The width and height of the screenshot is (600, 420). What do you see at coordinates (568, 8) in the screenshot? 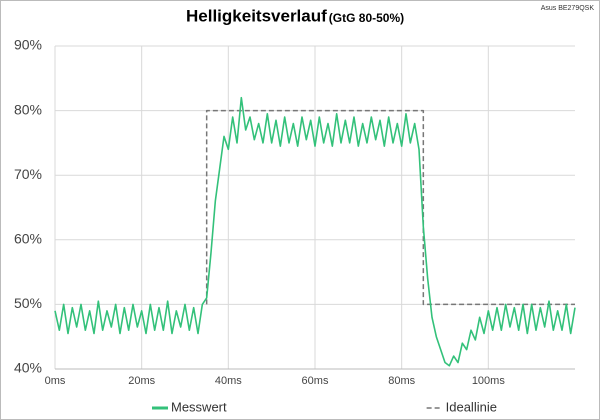
I see `annotation: Asus BE279QSK` at bounding box center [568, 8].